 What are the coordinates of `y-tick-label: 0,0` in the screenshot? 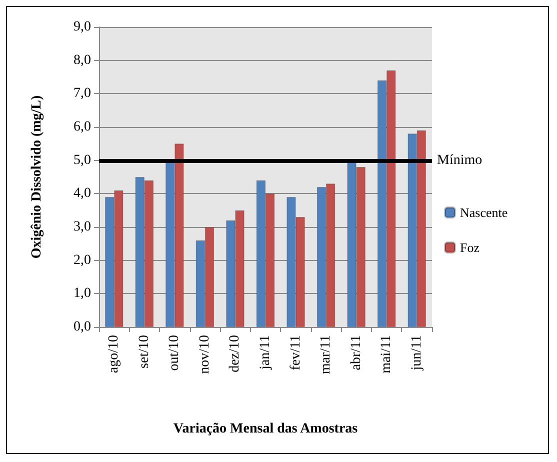 It's located at (82, 327).